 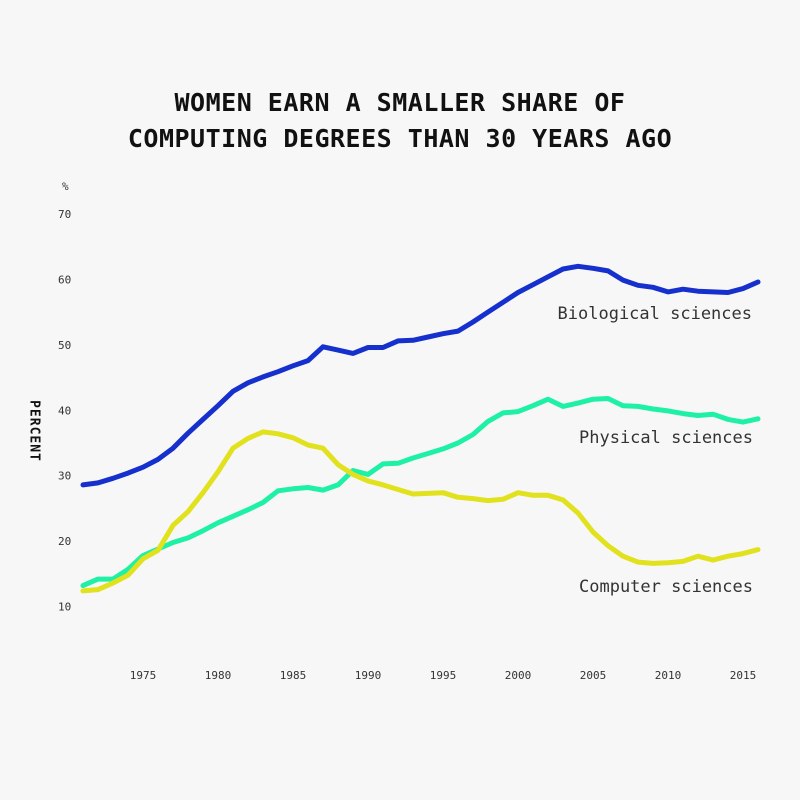 What do you see at coordinates (400, 102) in the screenshot?
I see `chart-title-line-1: WOMEN EARN A SMALLER SHARE OF` at bounding box center [400, 102].